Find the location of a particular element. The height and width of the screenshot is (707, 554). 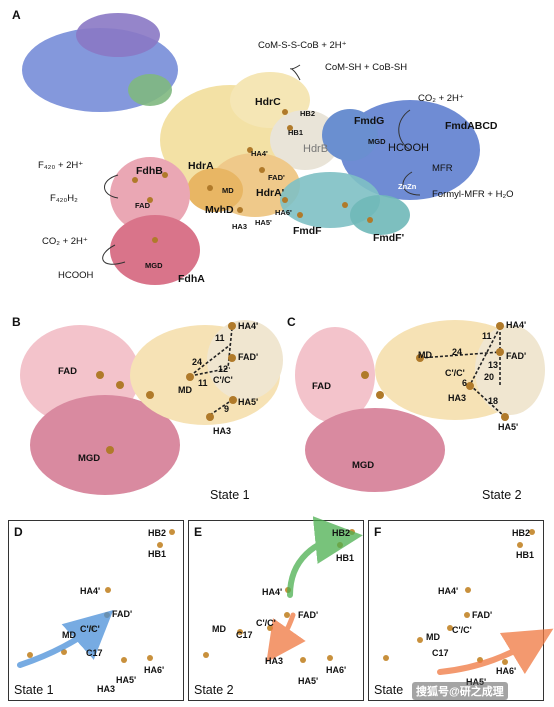

b-state: State 1 is located at coordinates (230, 495).